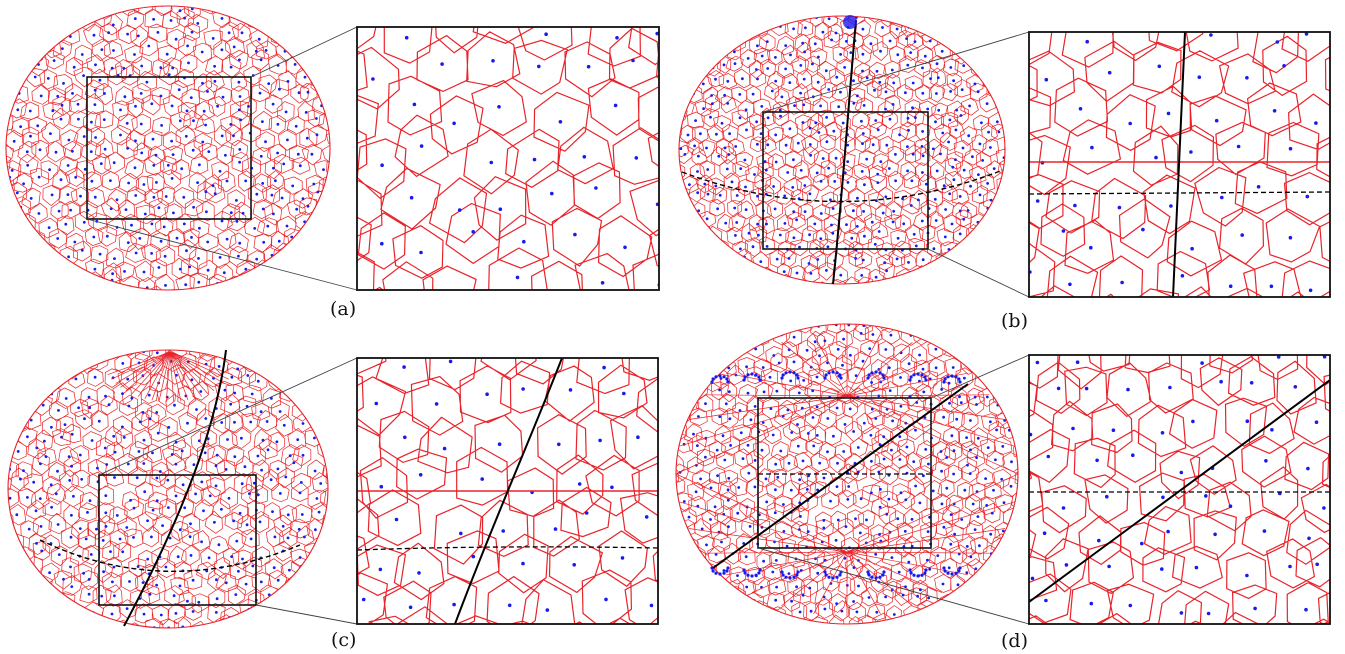  Describe the element at coordinates (911, 377) in the screenshot. I see `cluster-point` at that location.